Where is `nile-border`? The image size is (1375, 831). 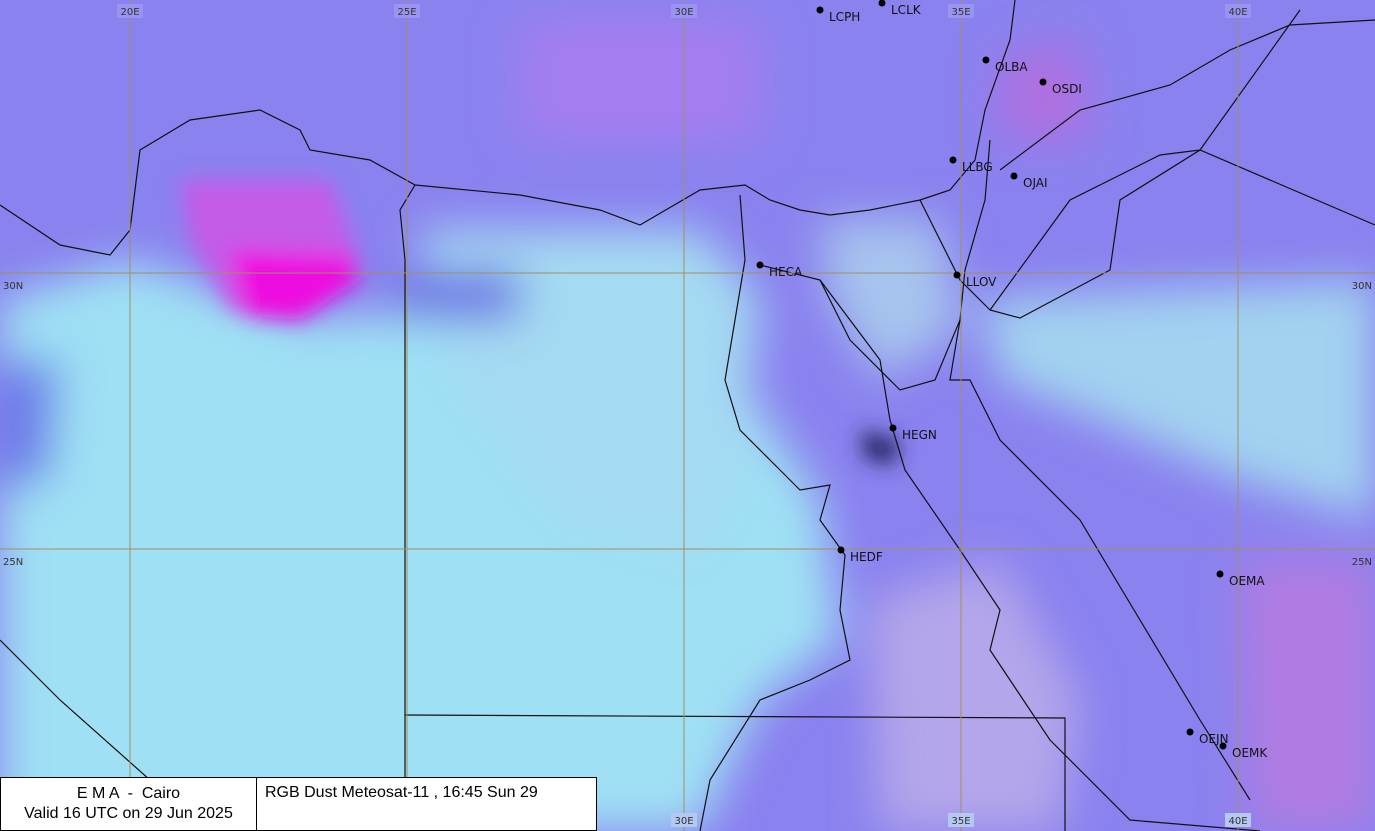
nile-border is located at coordinates (775, 512).